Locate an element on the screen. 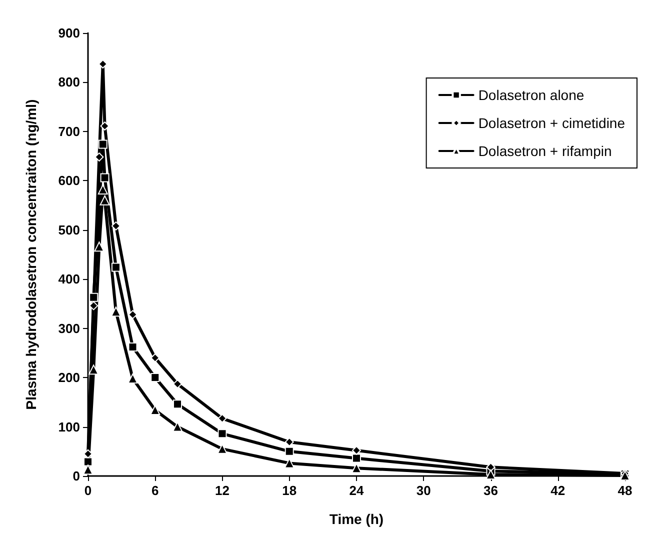 Image resolution: width=653 pixels, height=549 pixels. x-tick-label: 12 is located at coordinates (222, 490).